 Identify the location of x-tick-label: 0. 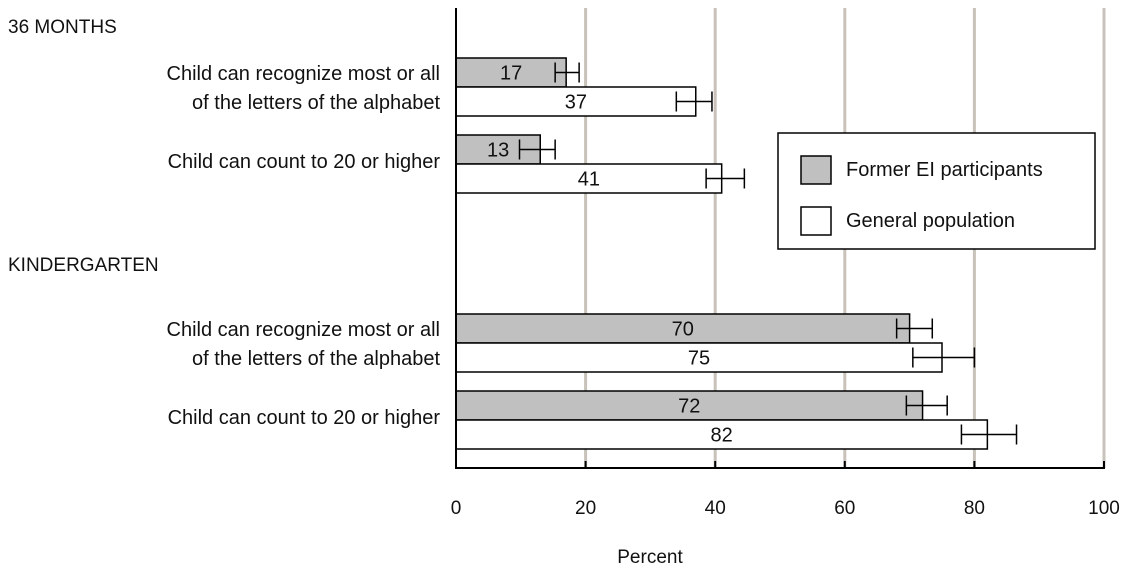
(456, 508).